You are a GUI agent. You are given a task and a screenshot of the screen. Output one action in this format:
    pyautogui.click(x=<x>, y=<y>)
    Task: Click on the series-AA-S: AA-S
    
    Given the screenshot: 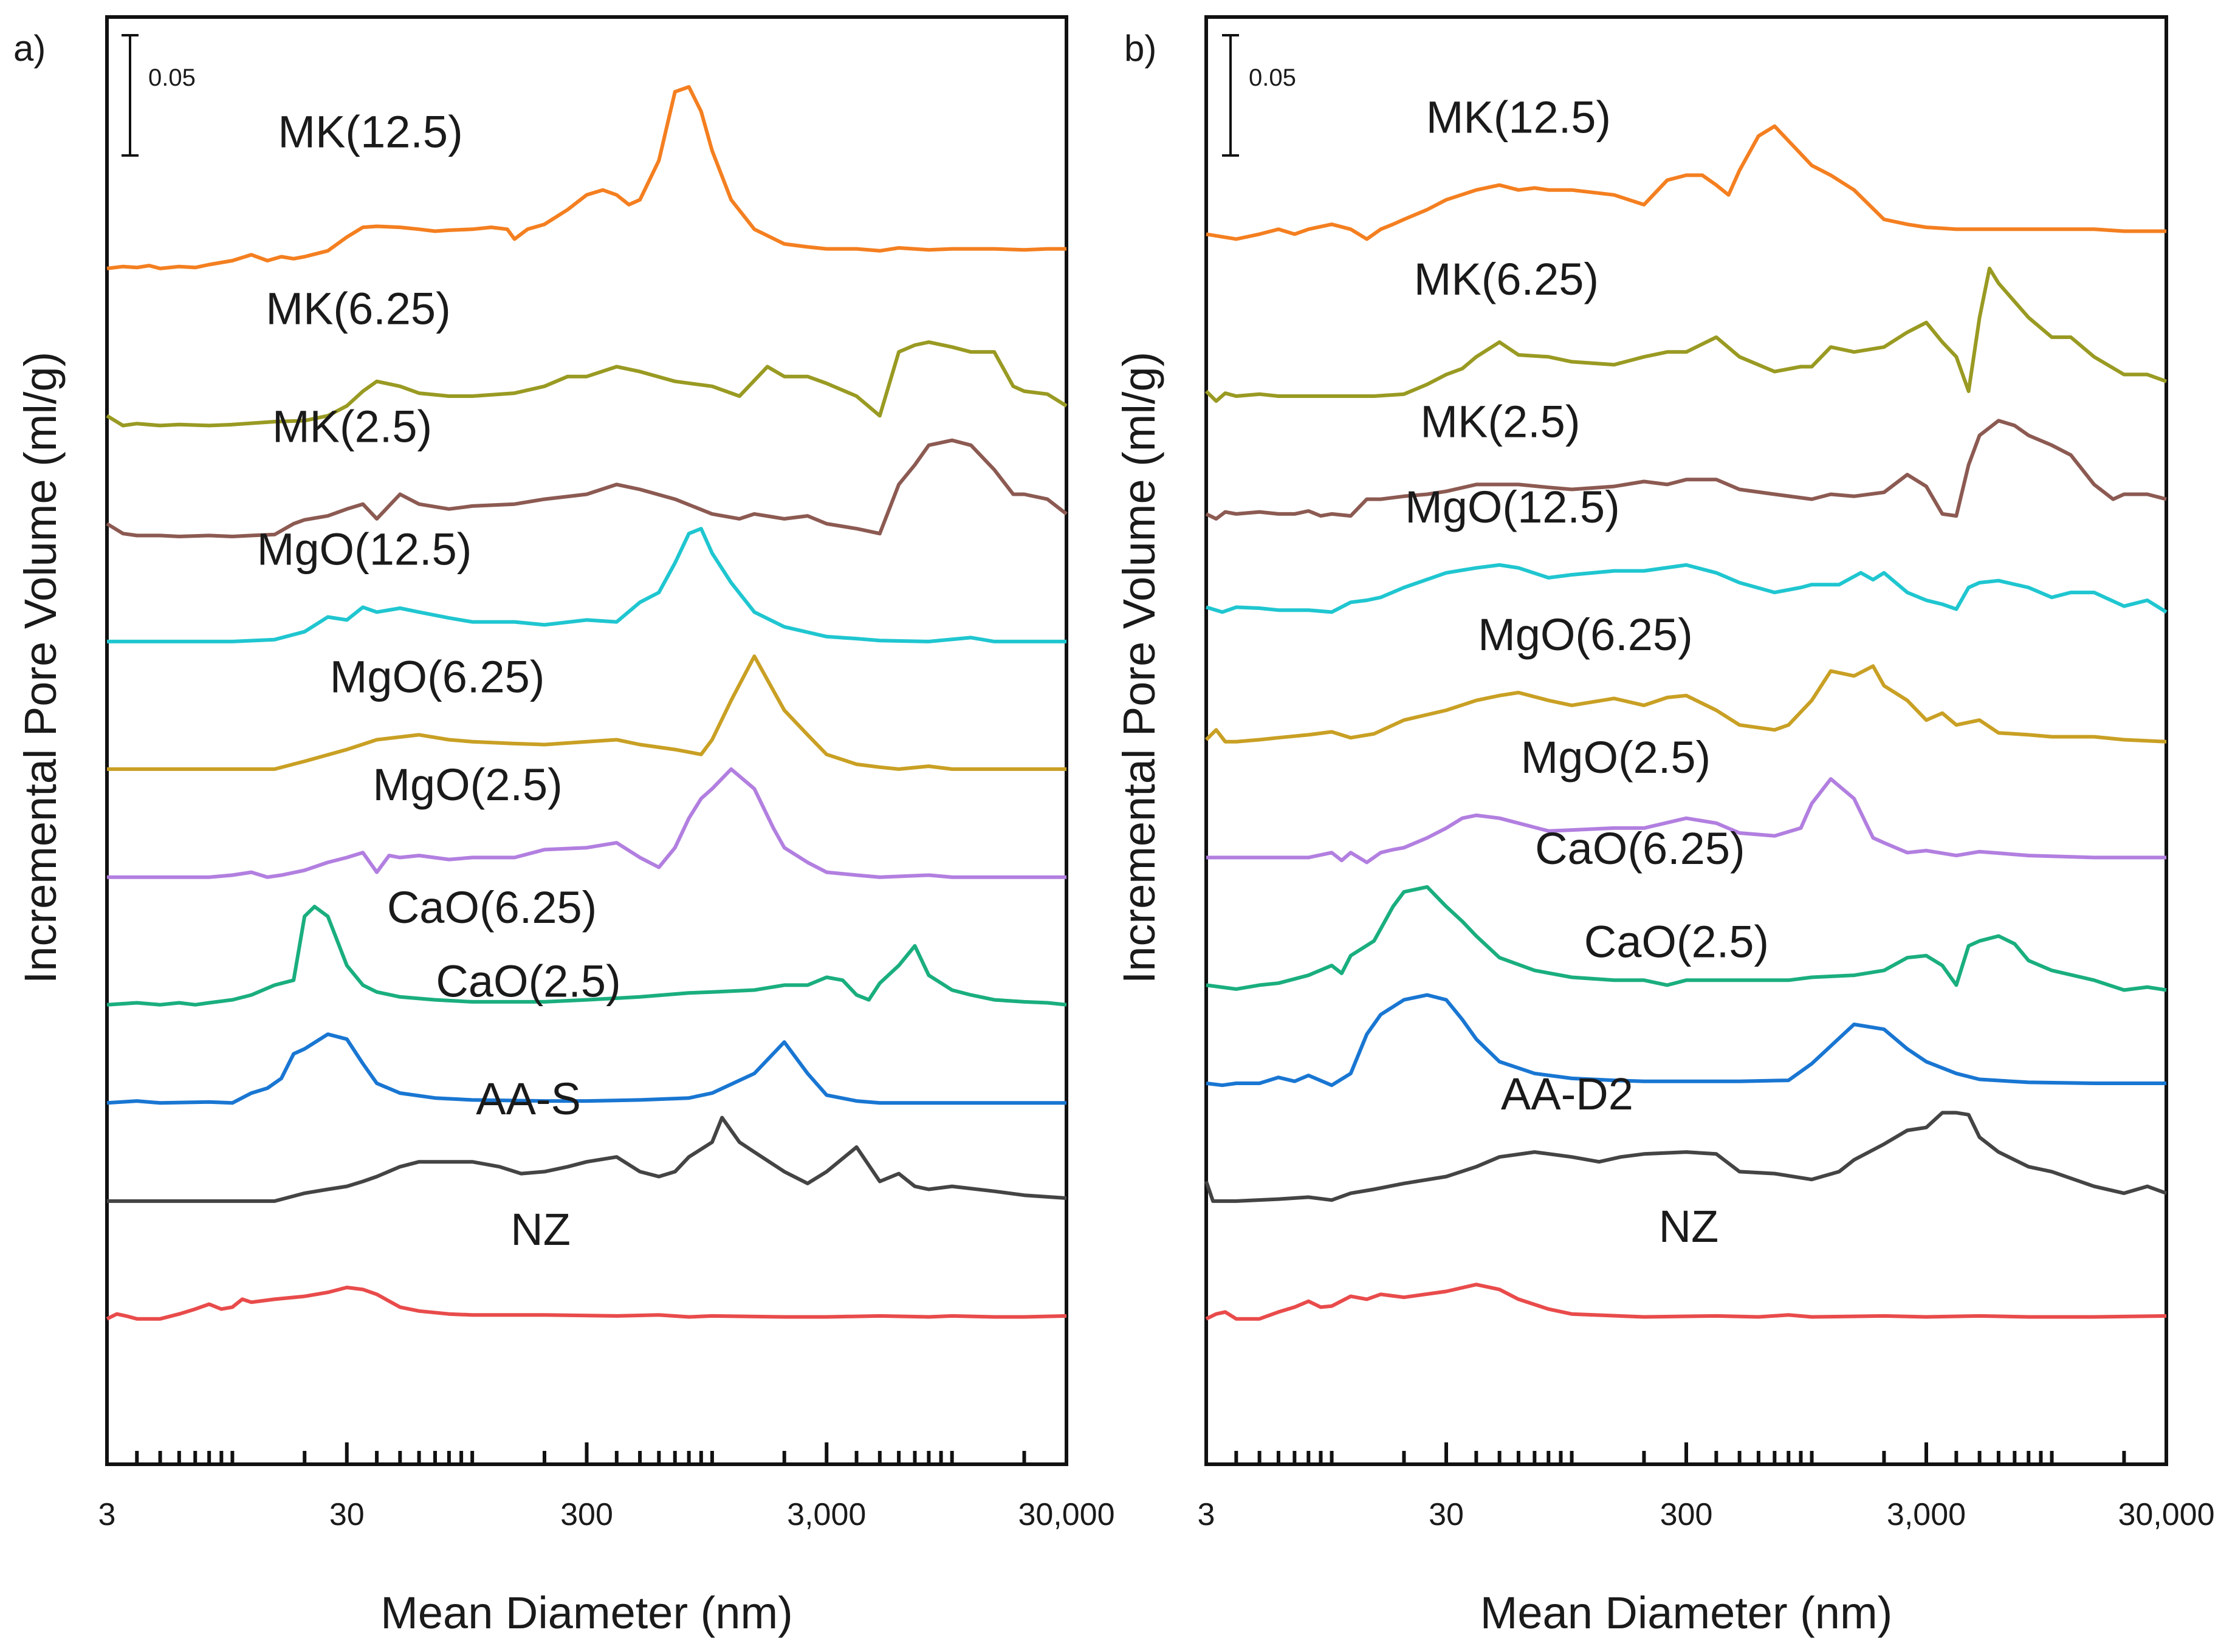 What is the action you would take?
    pyautogui.click(x=587, y=1138)
    